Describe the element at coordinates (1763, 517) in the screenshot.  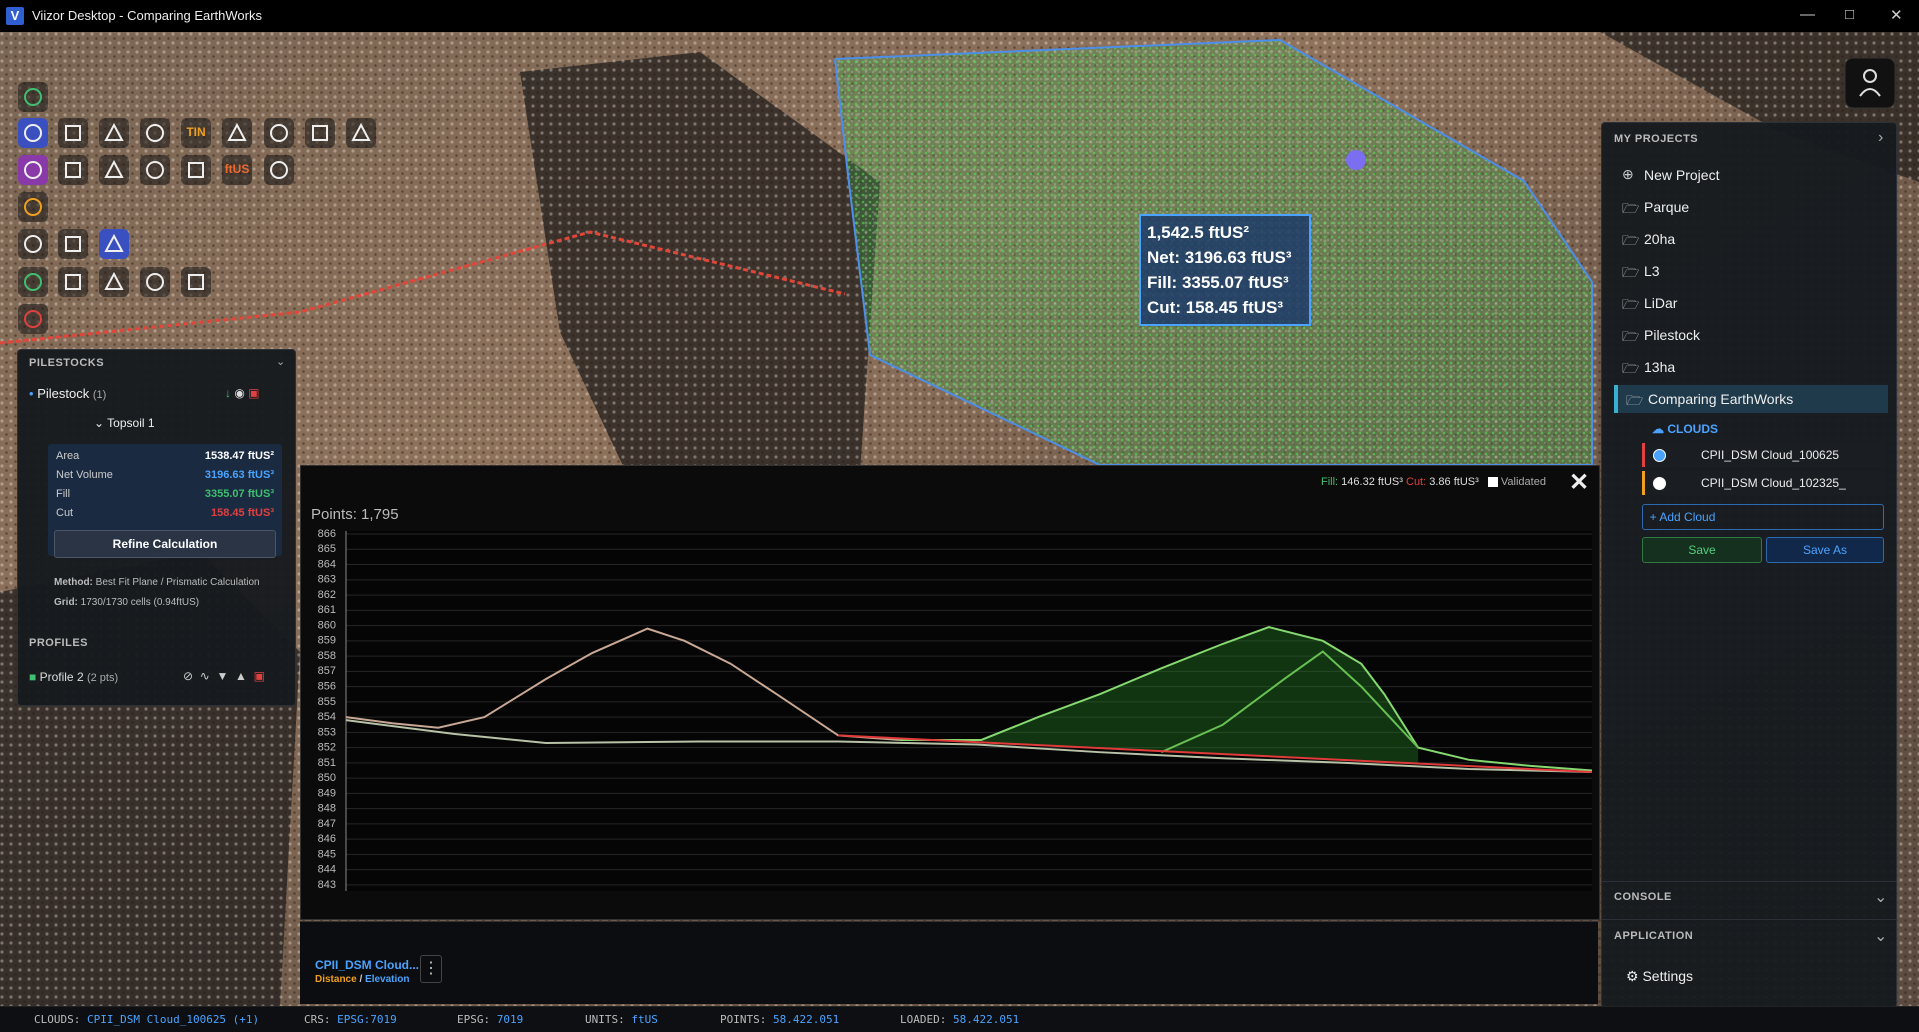
I see `add-cloud-button: + Add Cloud` at that location.